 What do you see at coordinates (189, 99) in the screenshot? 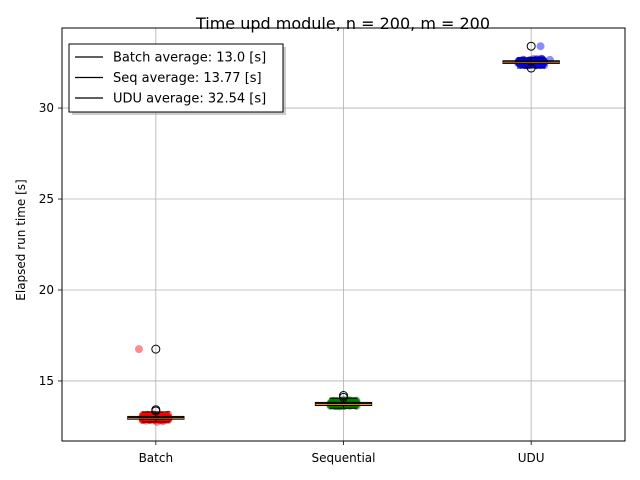
I see `legend-label: UDU average: 32.54 [s]` at bounding box center [189, 99].